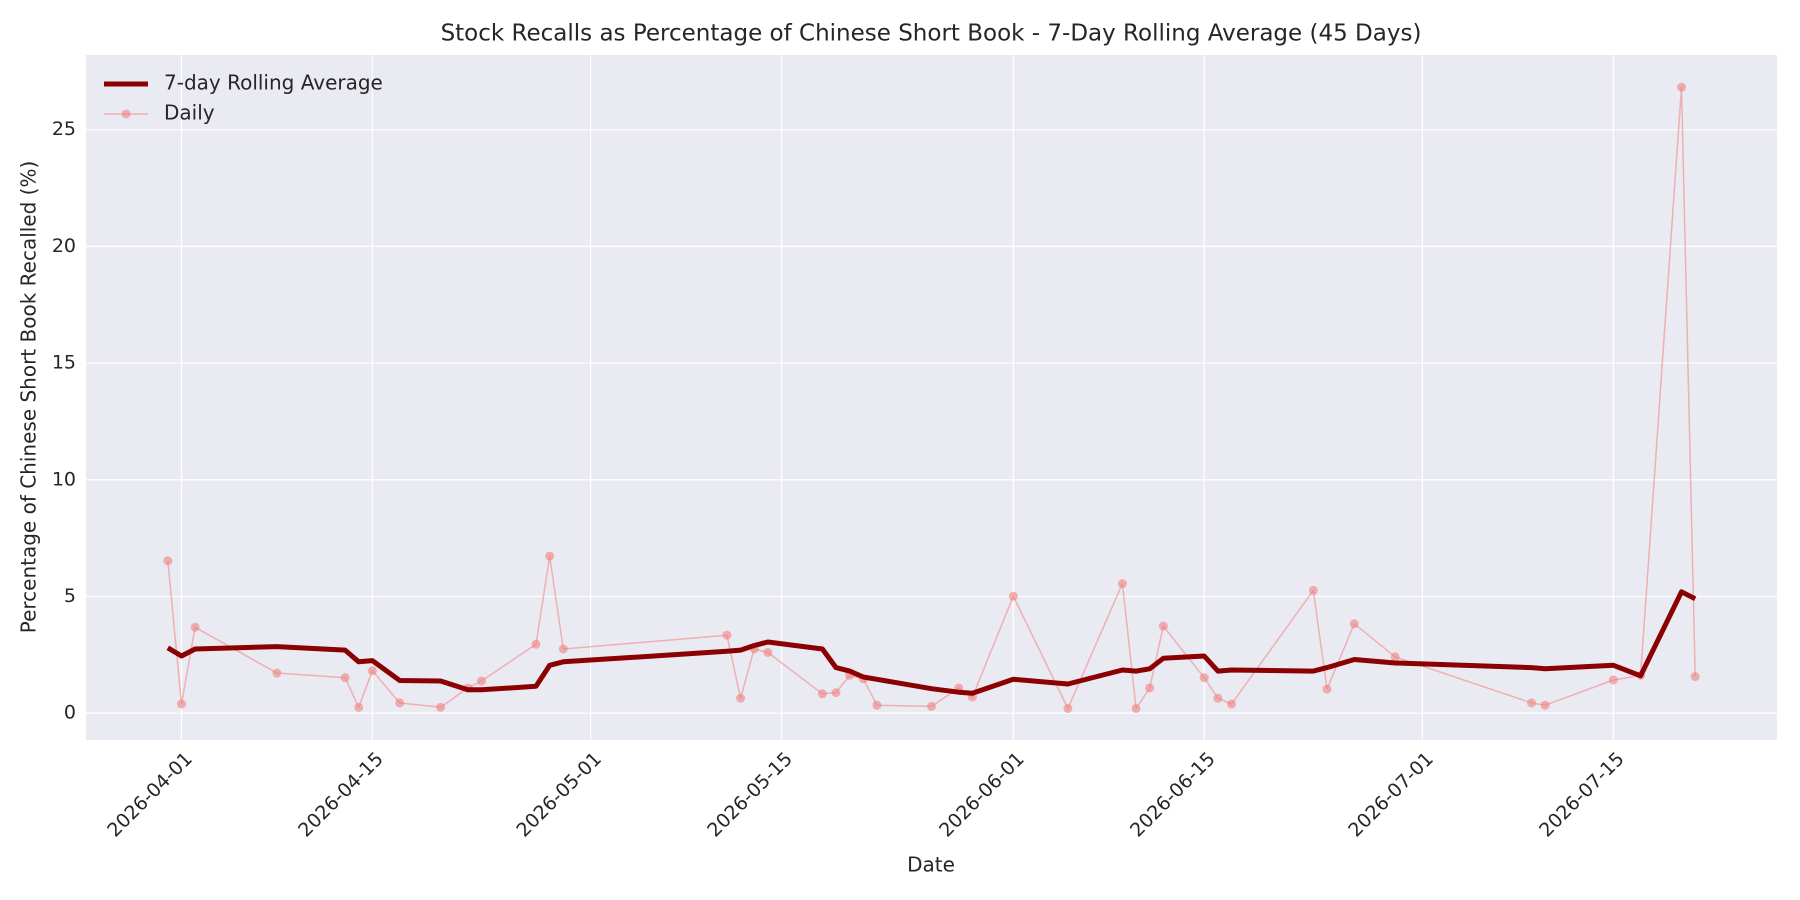 The image size is (1800, 900). What do you see at coordinates (64, 129) in the screenshot?
I see `y-tick-label: 25` at bounding box center [64, 129].